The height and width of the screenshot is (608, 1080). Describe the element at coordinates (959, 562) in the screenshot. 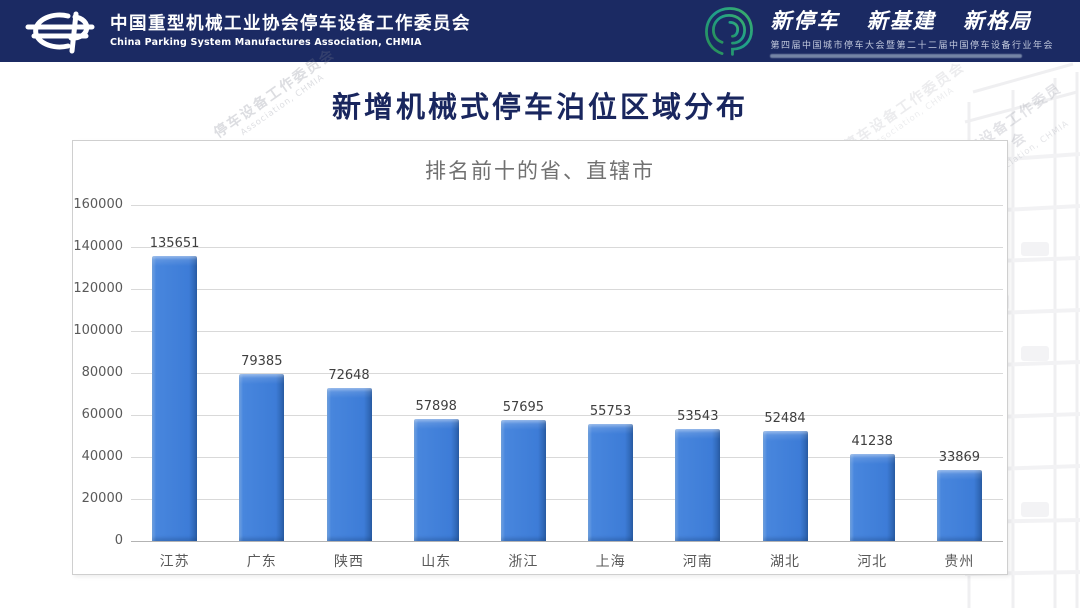

I see `x-category-label: 贵州` at that location.